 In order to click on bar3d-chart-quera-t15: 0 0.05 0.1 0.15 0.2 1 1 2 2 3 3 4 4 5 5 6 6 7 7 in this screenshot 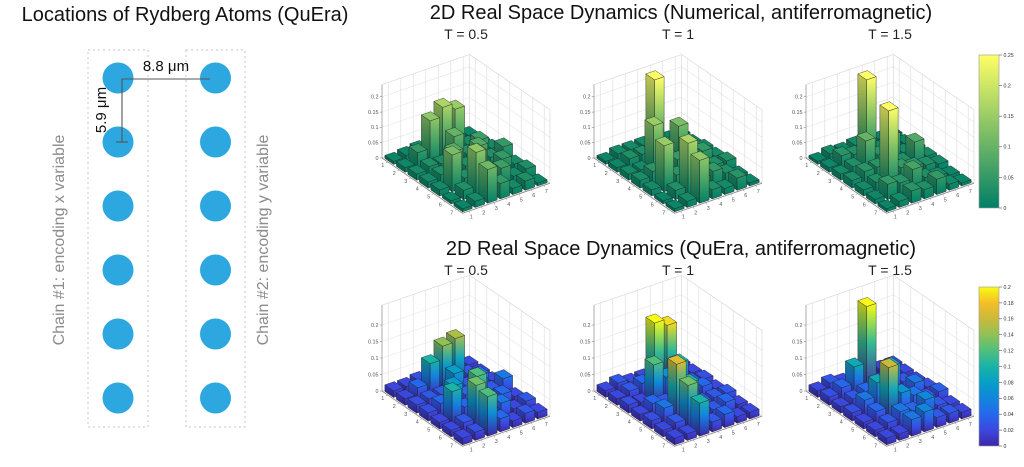, I will do `click(883, 364)`.